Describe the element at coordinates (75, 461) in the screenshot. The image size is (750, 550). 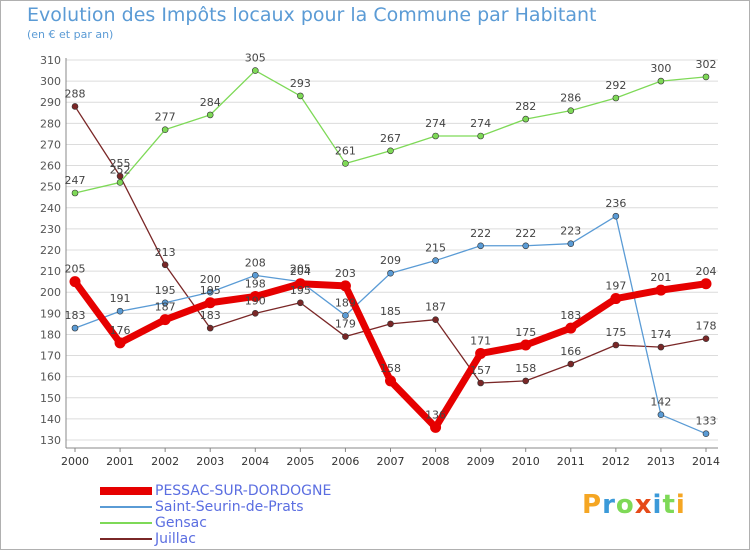
I see `x-tick-label: 2000` at that location.